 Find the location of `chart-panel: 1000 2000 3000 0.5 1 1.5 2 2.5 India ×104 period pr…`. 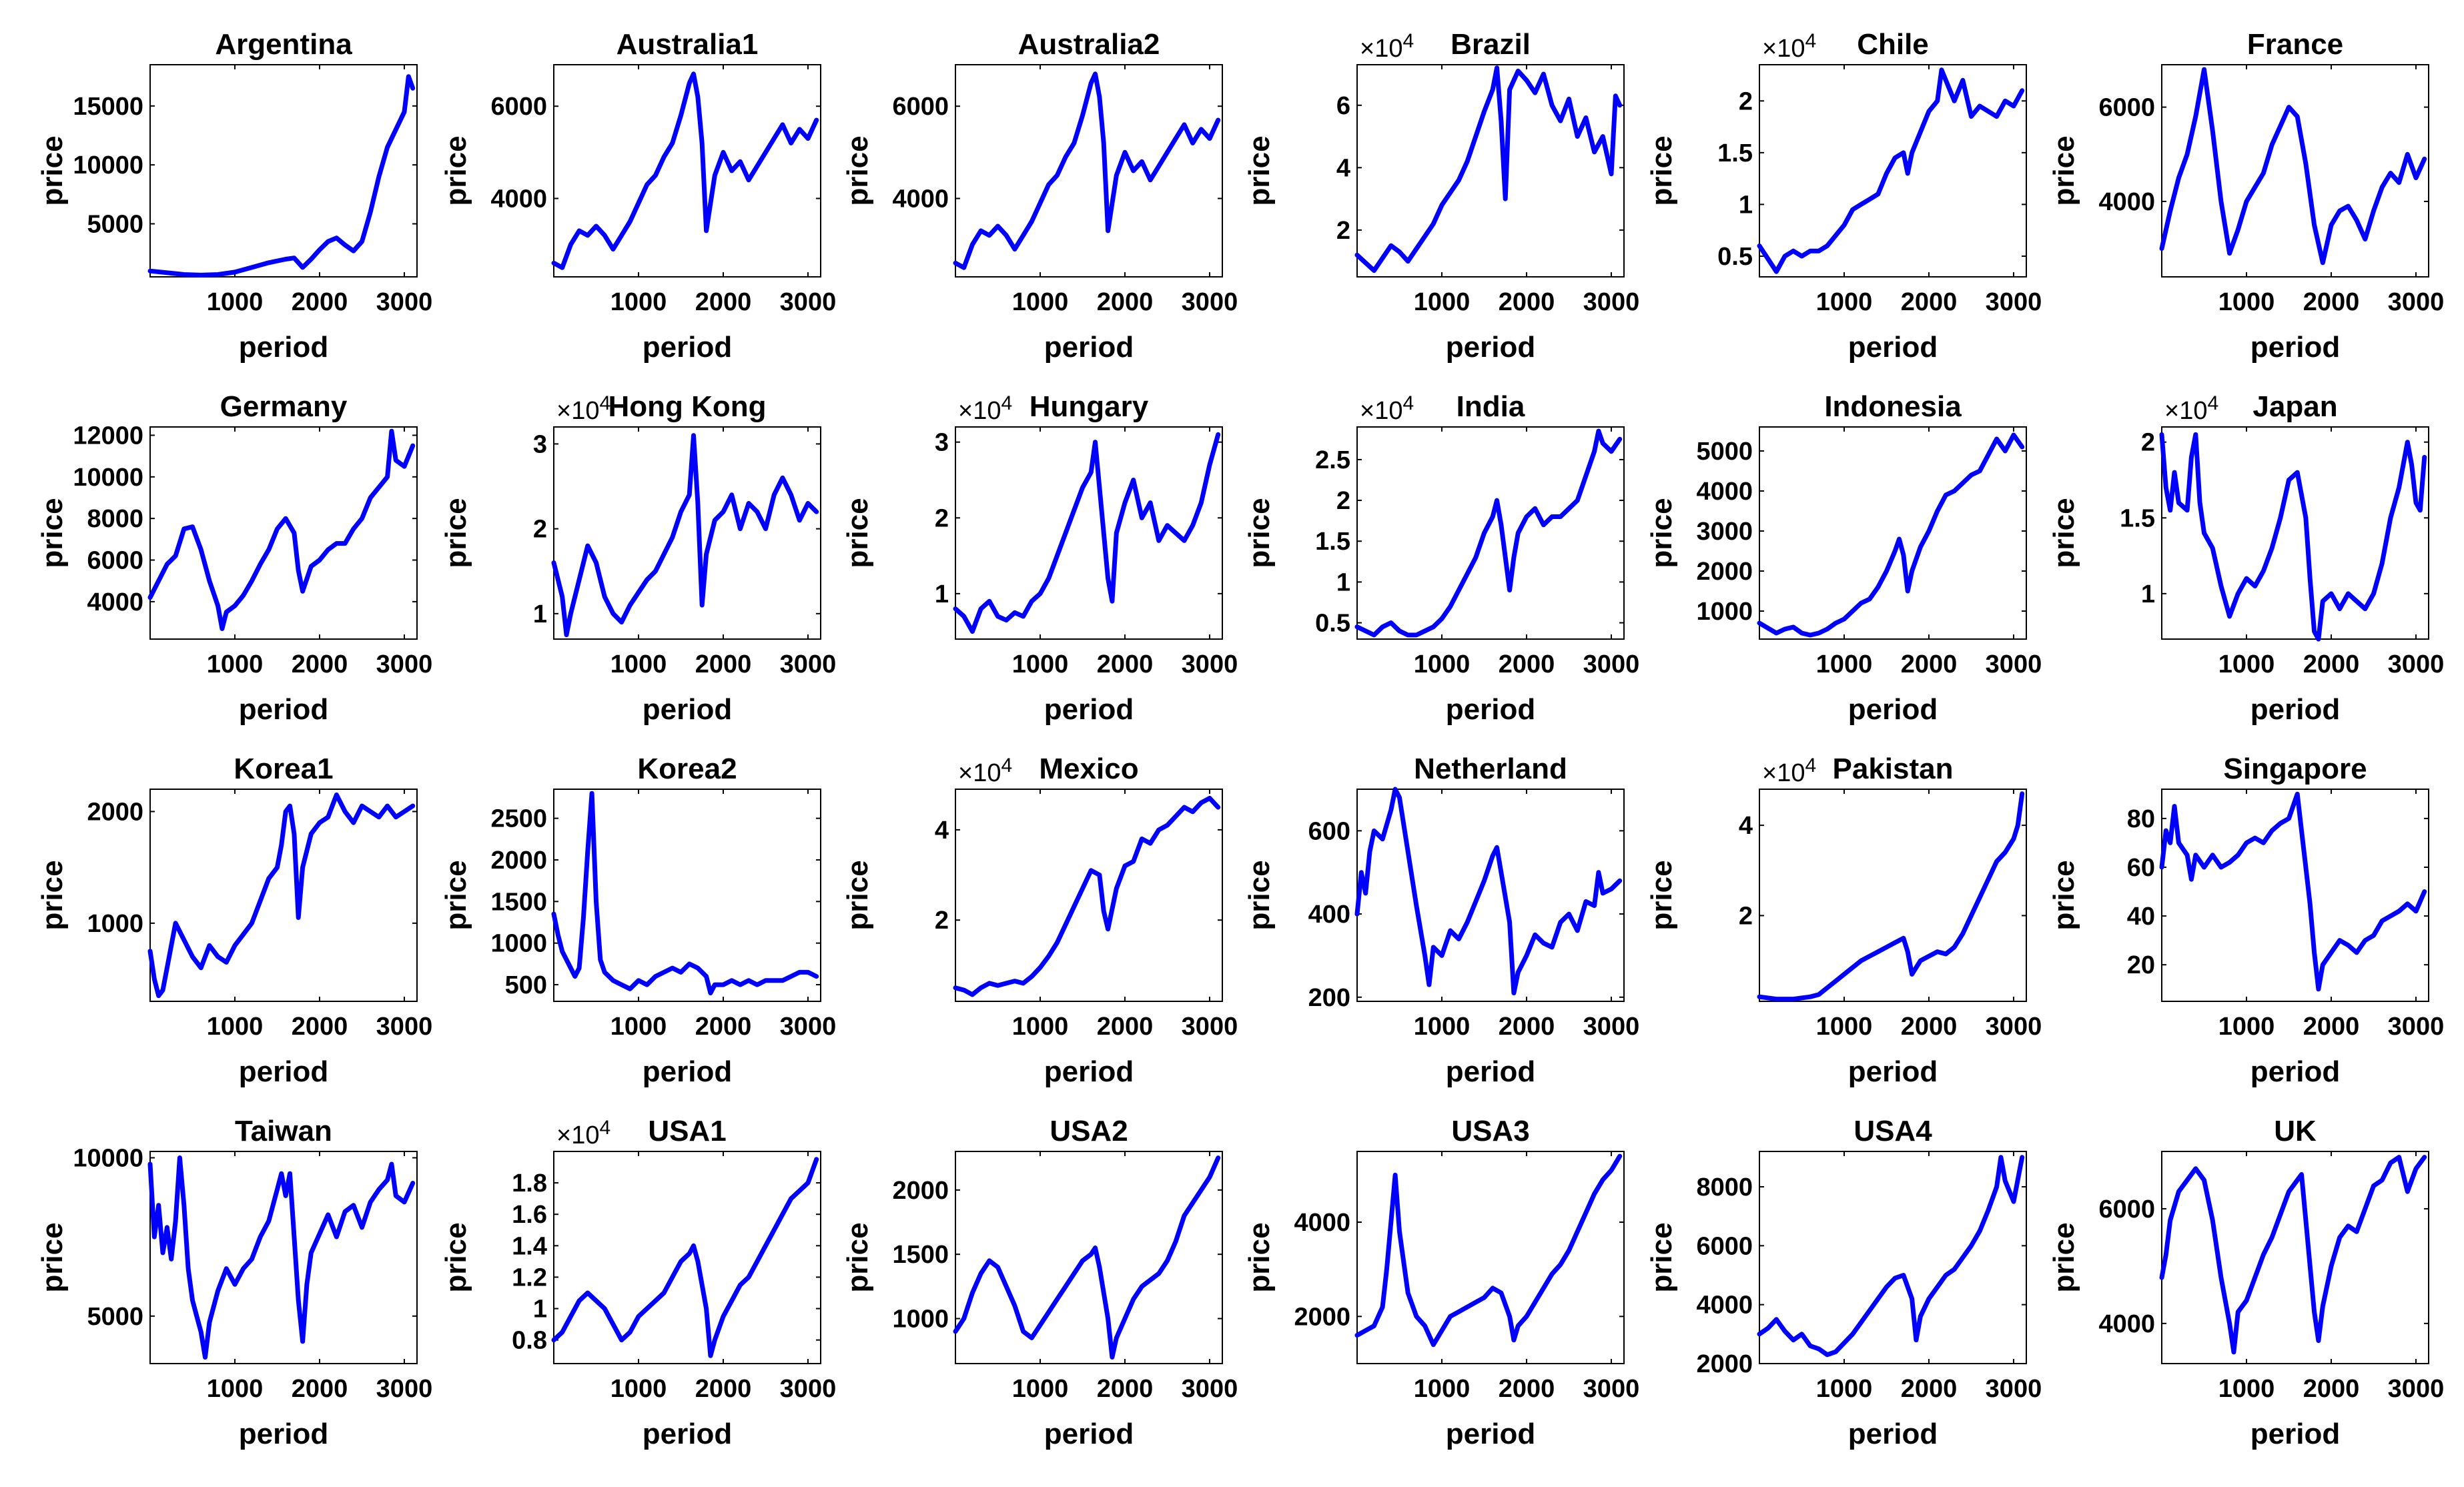

chart-panel: 1000 2000 3000 0.5 1 1.5 2 2.5 India ×104 period pr… is located at coordinates (1441, 558).